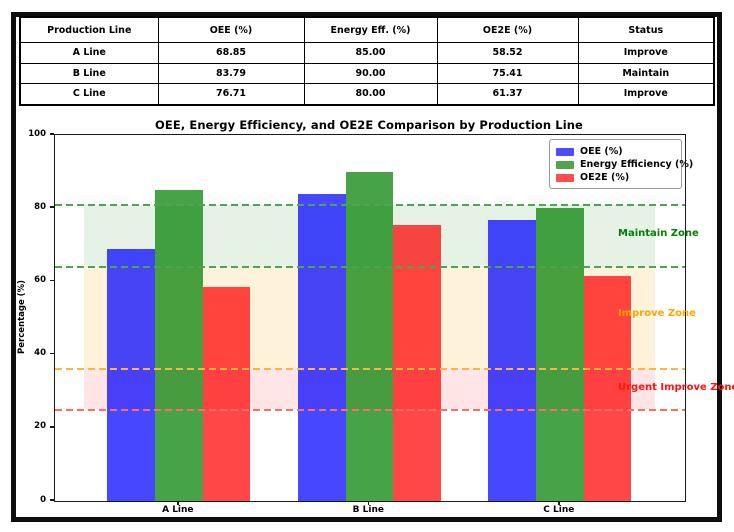 The image size is (734, 532). Describe the element at coordinates (89, 73) in the screenshot. I see `table-cell-line: B Line` at that location.